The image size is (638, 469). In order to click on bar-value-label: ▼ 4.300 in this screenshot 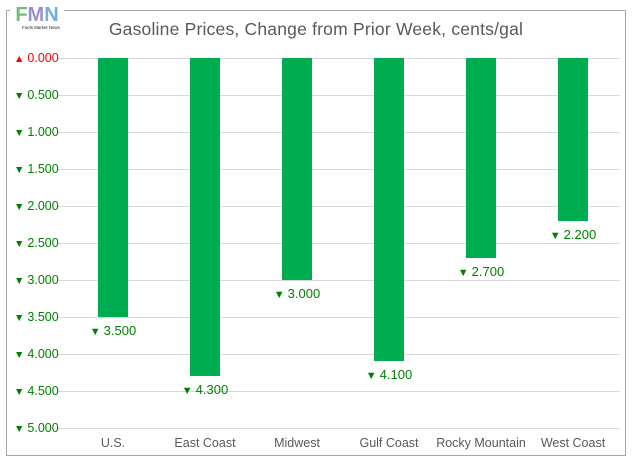, I will do `click(205, 390)`.